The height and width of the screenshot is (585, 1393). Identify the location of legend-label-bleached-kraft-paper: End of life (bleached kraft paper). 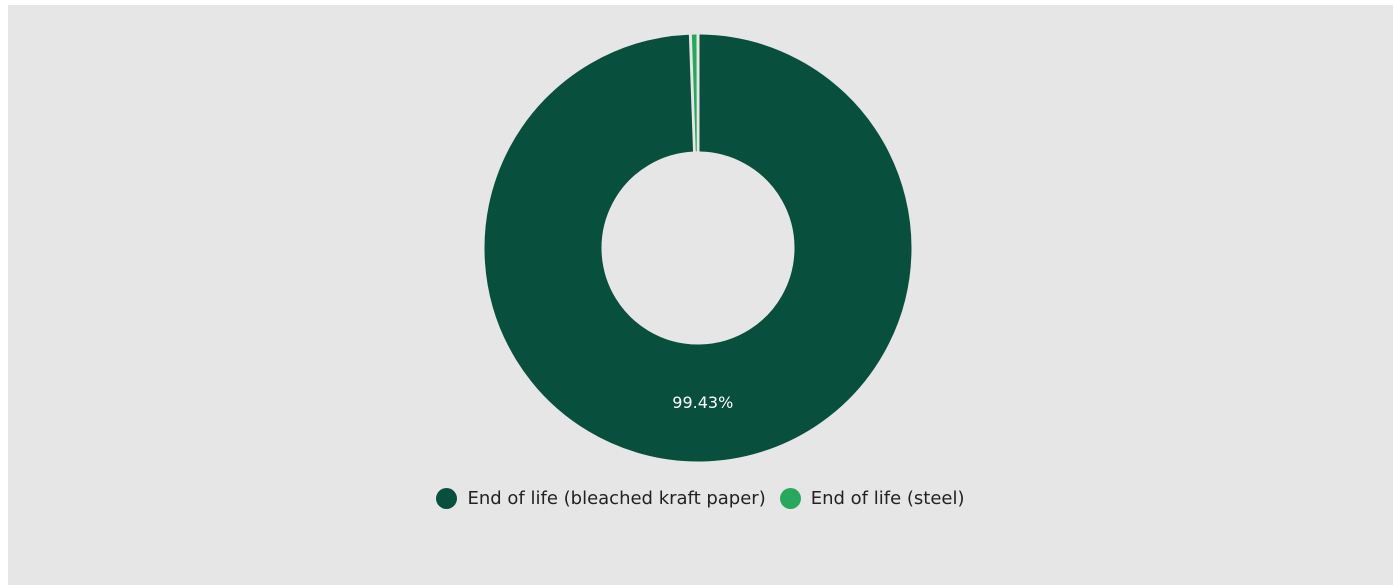
(616, 498).